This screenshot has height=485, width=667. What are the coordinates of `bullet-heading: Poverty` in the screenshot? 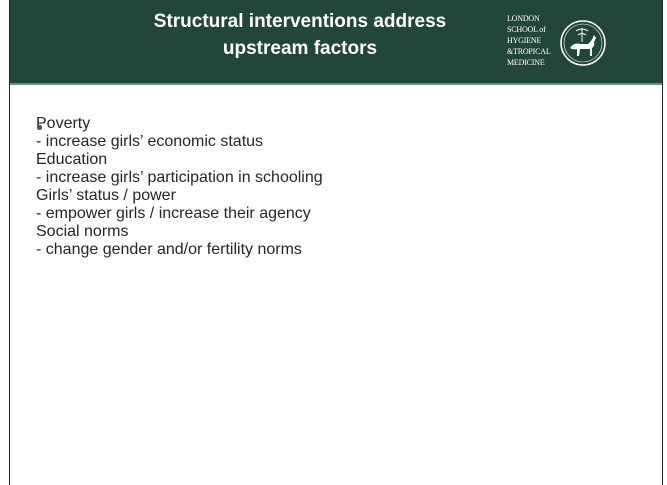 It's located at (63, 123).